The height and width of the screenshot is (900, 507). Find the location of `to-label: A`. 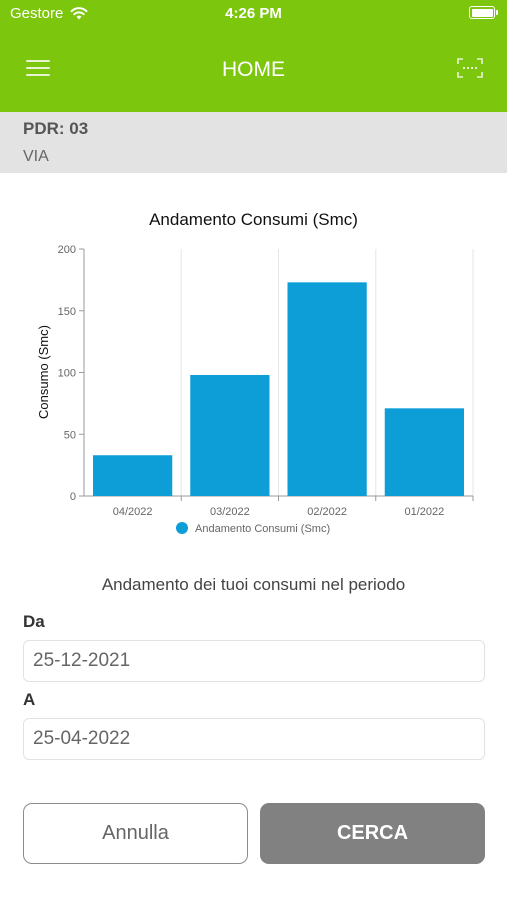

to-label: A is located at coordinates (29, 699).